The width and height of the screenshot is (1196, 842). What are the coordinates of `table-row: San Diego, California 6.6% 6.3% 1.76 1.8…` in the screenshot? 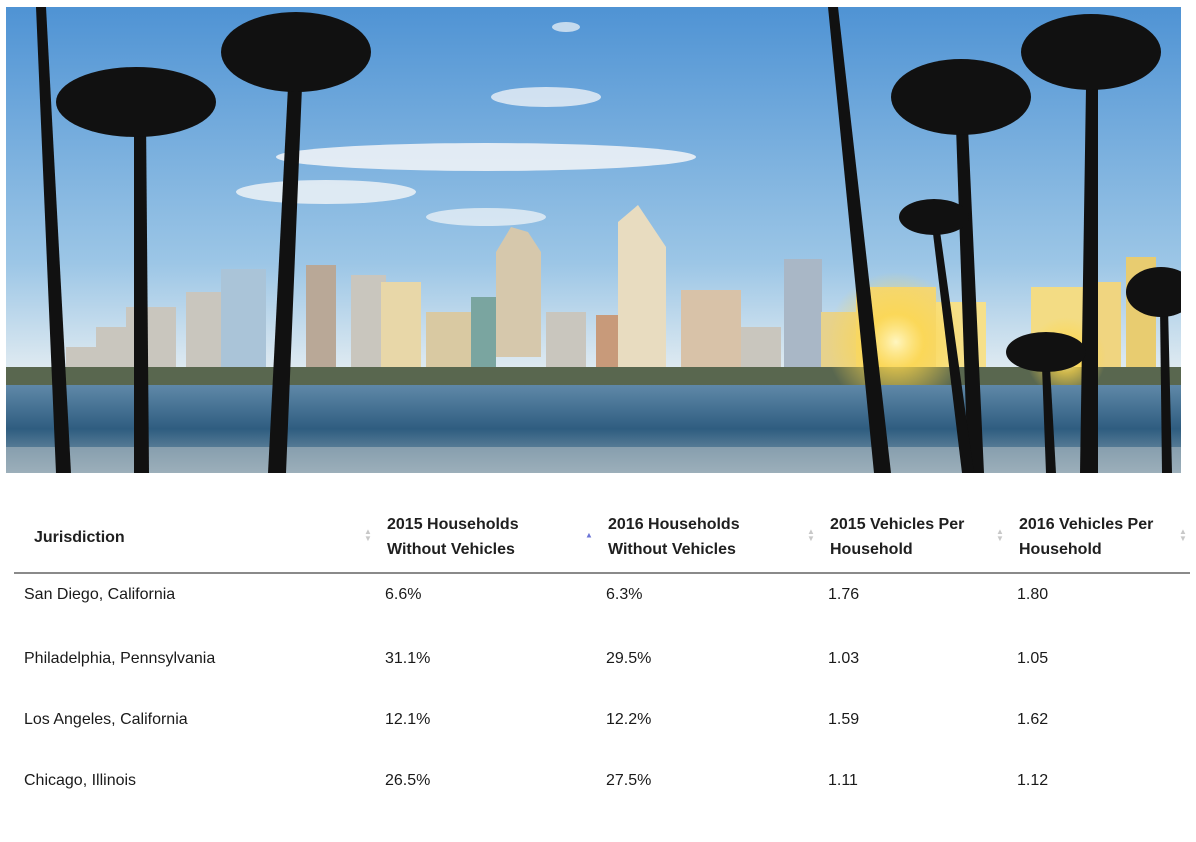 It's located at (602, 600).